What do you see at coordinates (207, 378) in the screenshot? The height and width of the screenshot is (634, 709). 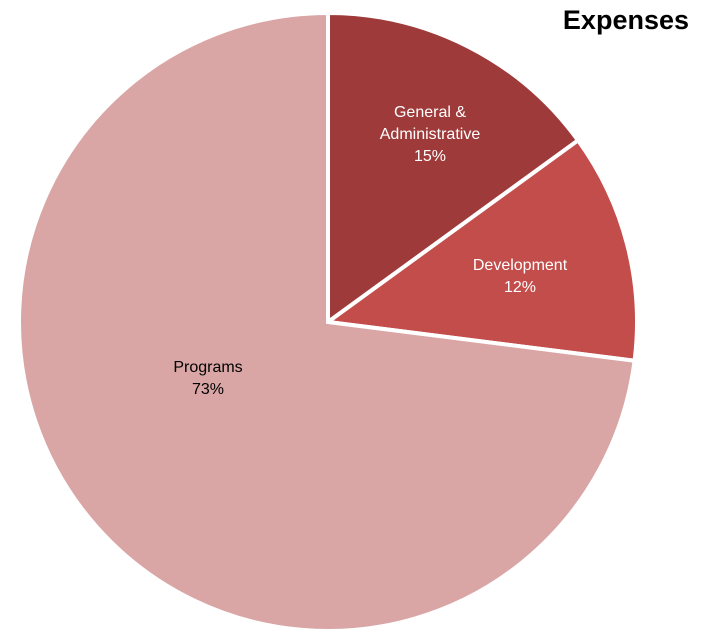 I see `pie-label-programs: Programs 73%` at bounding box center [207, 378].